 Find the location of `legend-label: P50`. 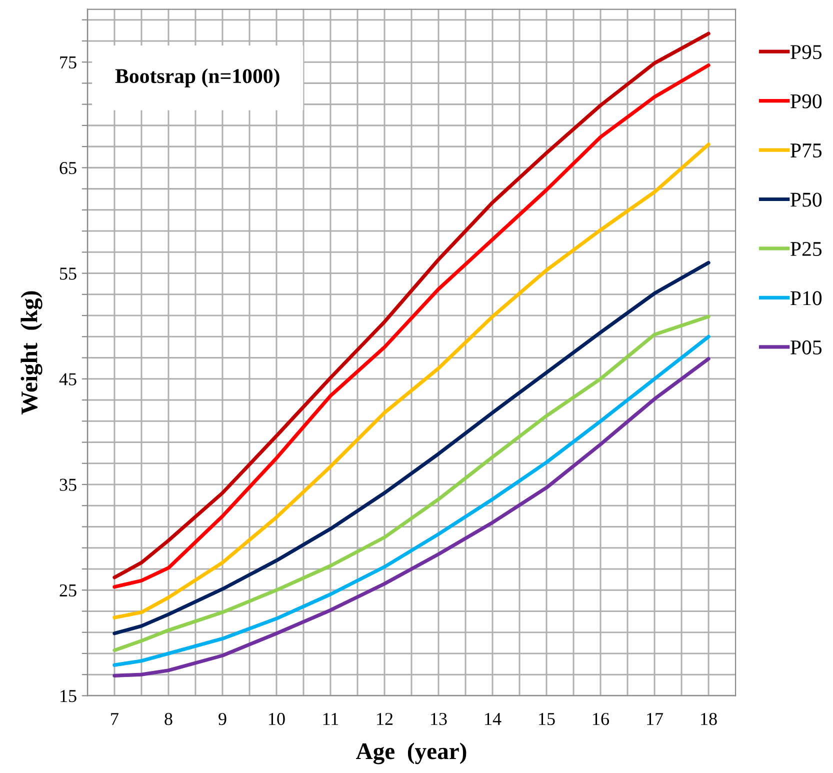

legend-label: P50 is located at coordinates (806, 199).